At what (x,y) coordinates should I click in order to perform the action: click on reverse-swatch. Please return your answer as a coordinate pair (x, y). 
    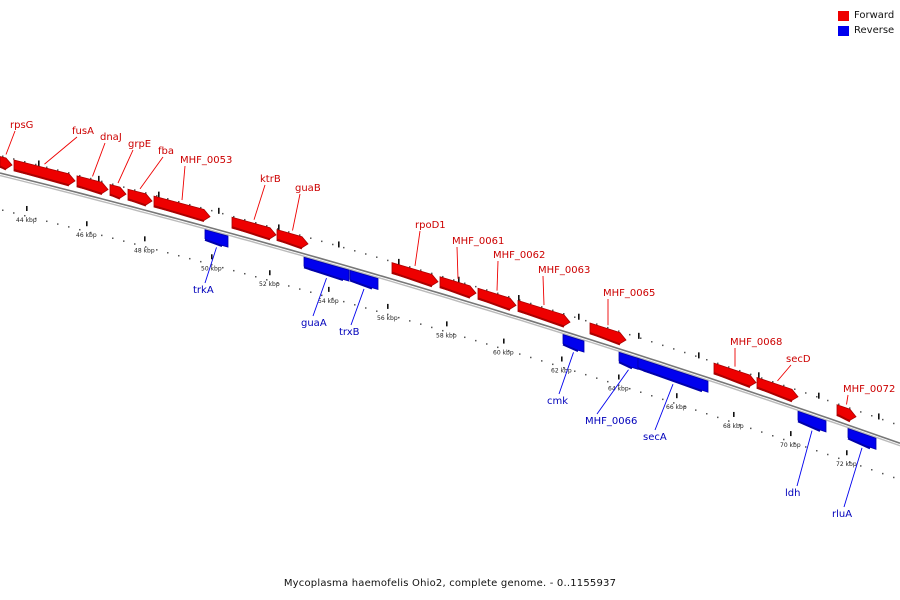
    Looking at the image, I should click on (843, 30).